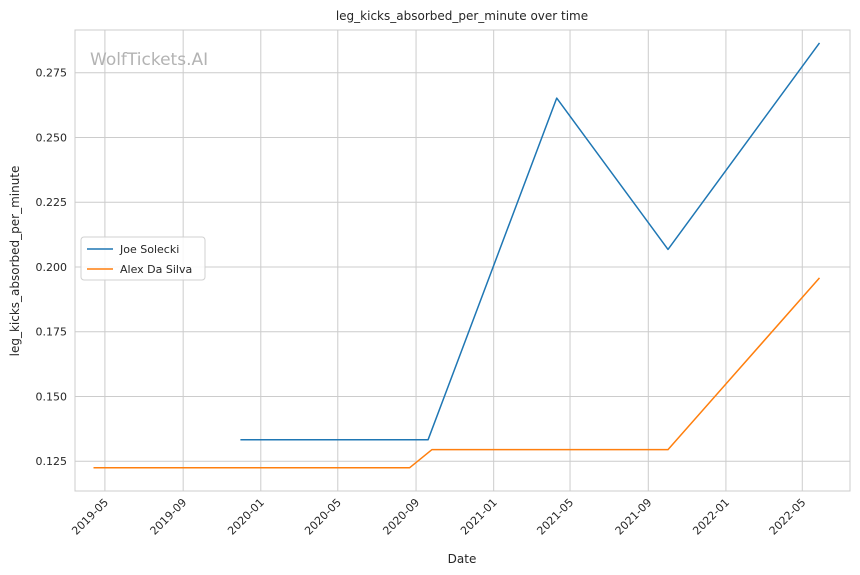 The image size is (860, 575). What do you see at coordinates (15, 261) in the screenshot?
I see `y-axis-label: leg_kicks_absorbed_per_minute` at bounding box center [15, 261].